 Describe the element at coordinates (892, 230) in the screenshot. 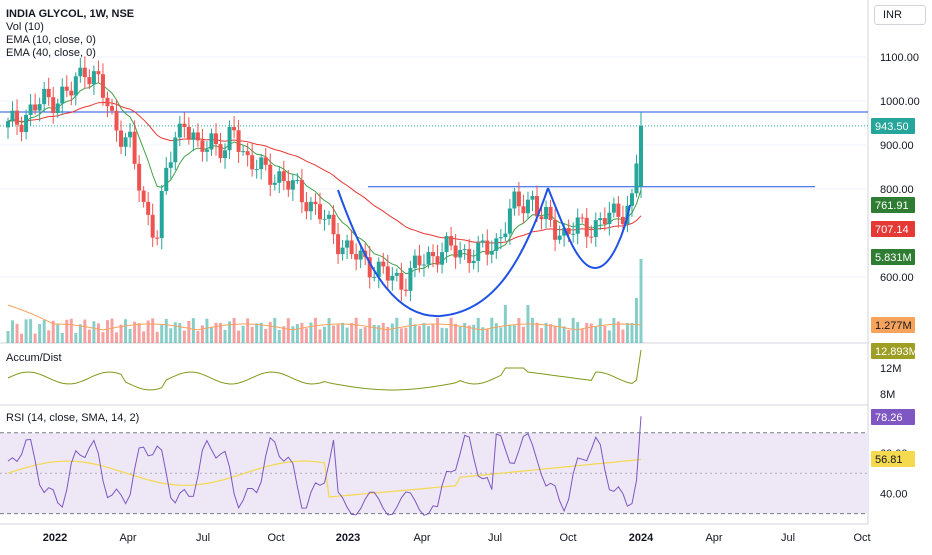

I see `ema40-badge: 707.14` at that location.